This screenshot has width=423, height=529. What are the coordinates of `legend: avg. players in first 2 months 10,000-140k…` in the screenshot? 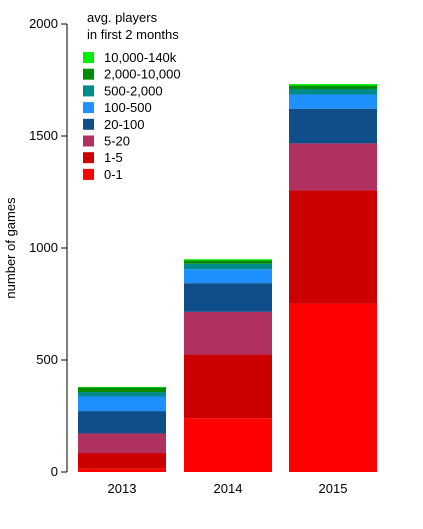 It's located at (132, 96).